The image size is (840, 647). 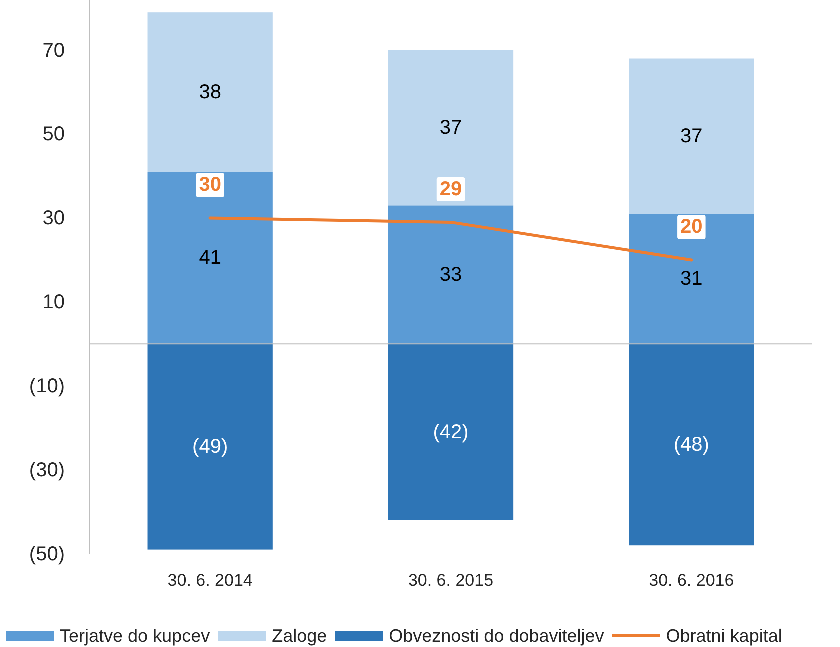 I want to click on data-label: 38, so click(x=210, y=92).